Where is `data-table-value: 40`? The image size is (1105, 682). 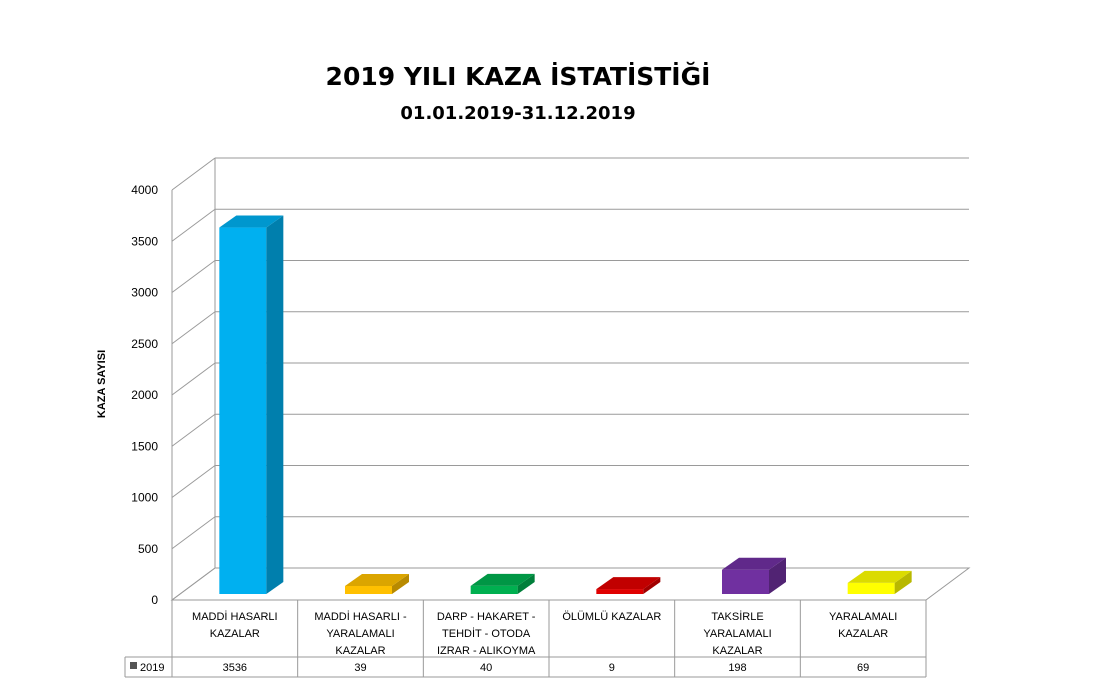 data-table-value: 40 is located at coordinates (486, 668).